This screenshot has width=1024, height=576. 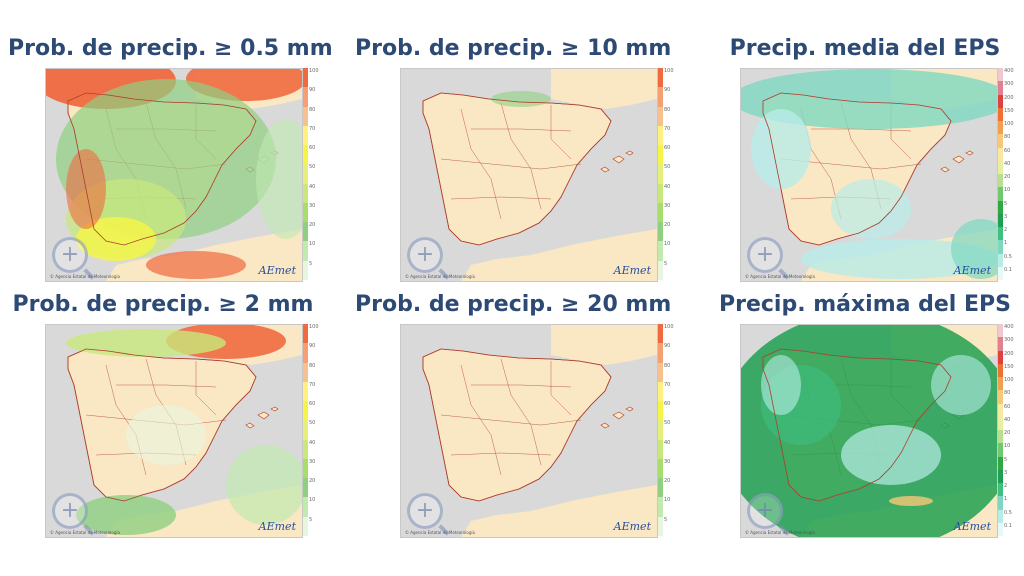 I want to click on scale-tick-label: 300, so click(x=1009, y=84).